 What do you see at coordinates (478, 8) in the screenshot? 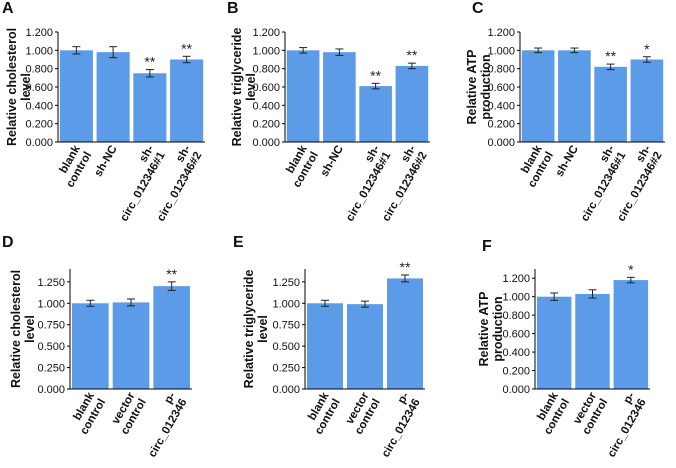
I see `panel-letter: C` at bounding box center [478, 8].